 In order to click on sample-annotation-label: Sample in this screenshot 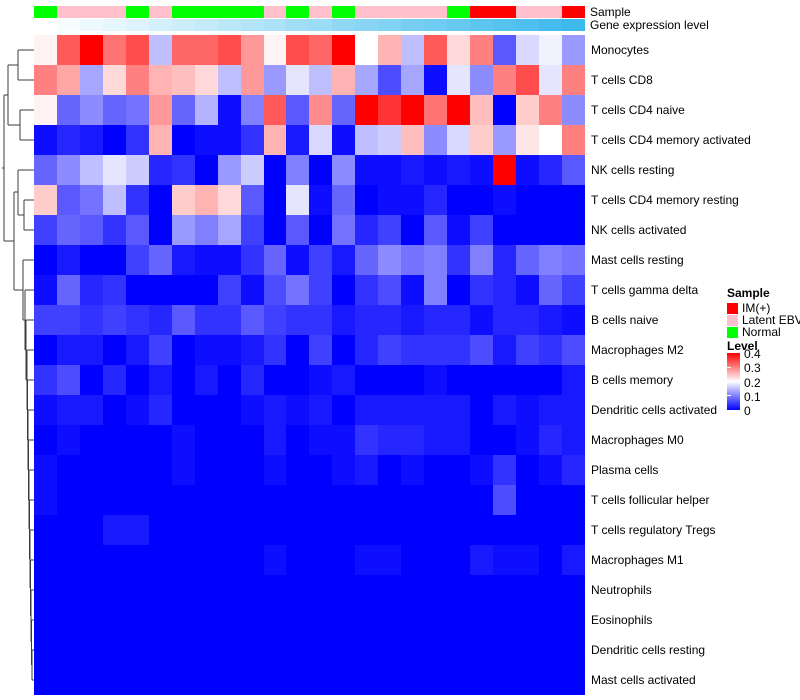, I will do `click(610, 12)`.